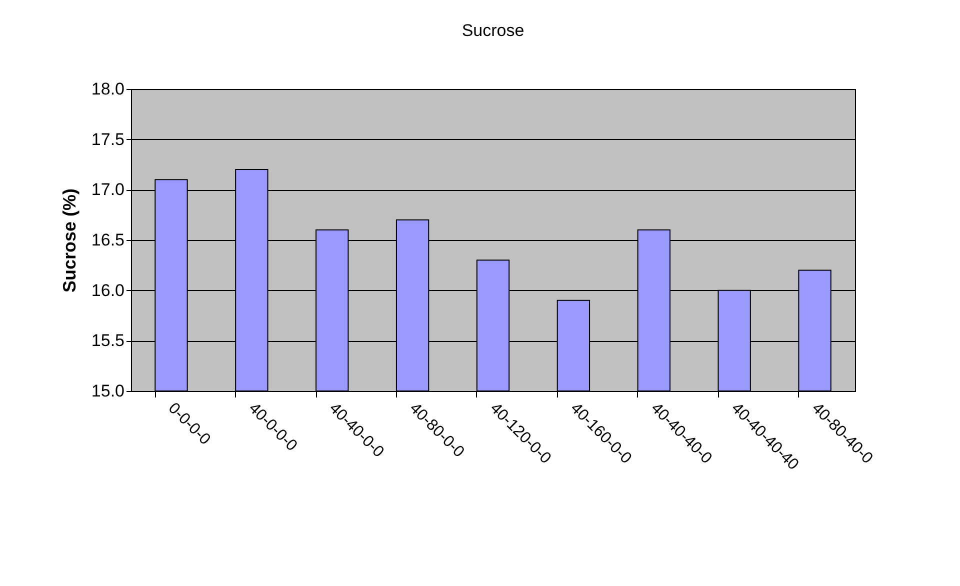  I want to click on y-tick-label: 16.5, so click(107, 240).